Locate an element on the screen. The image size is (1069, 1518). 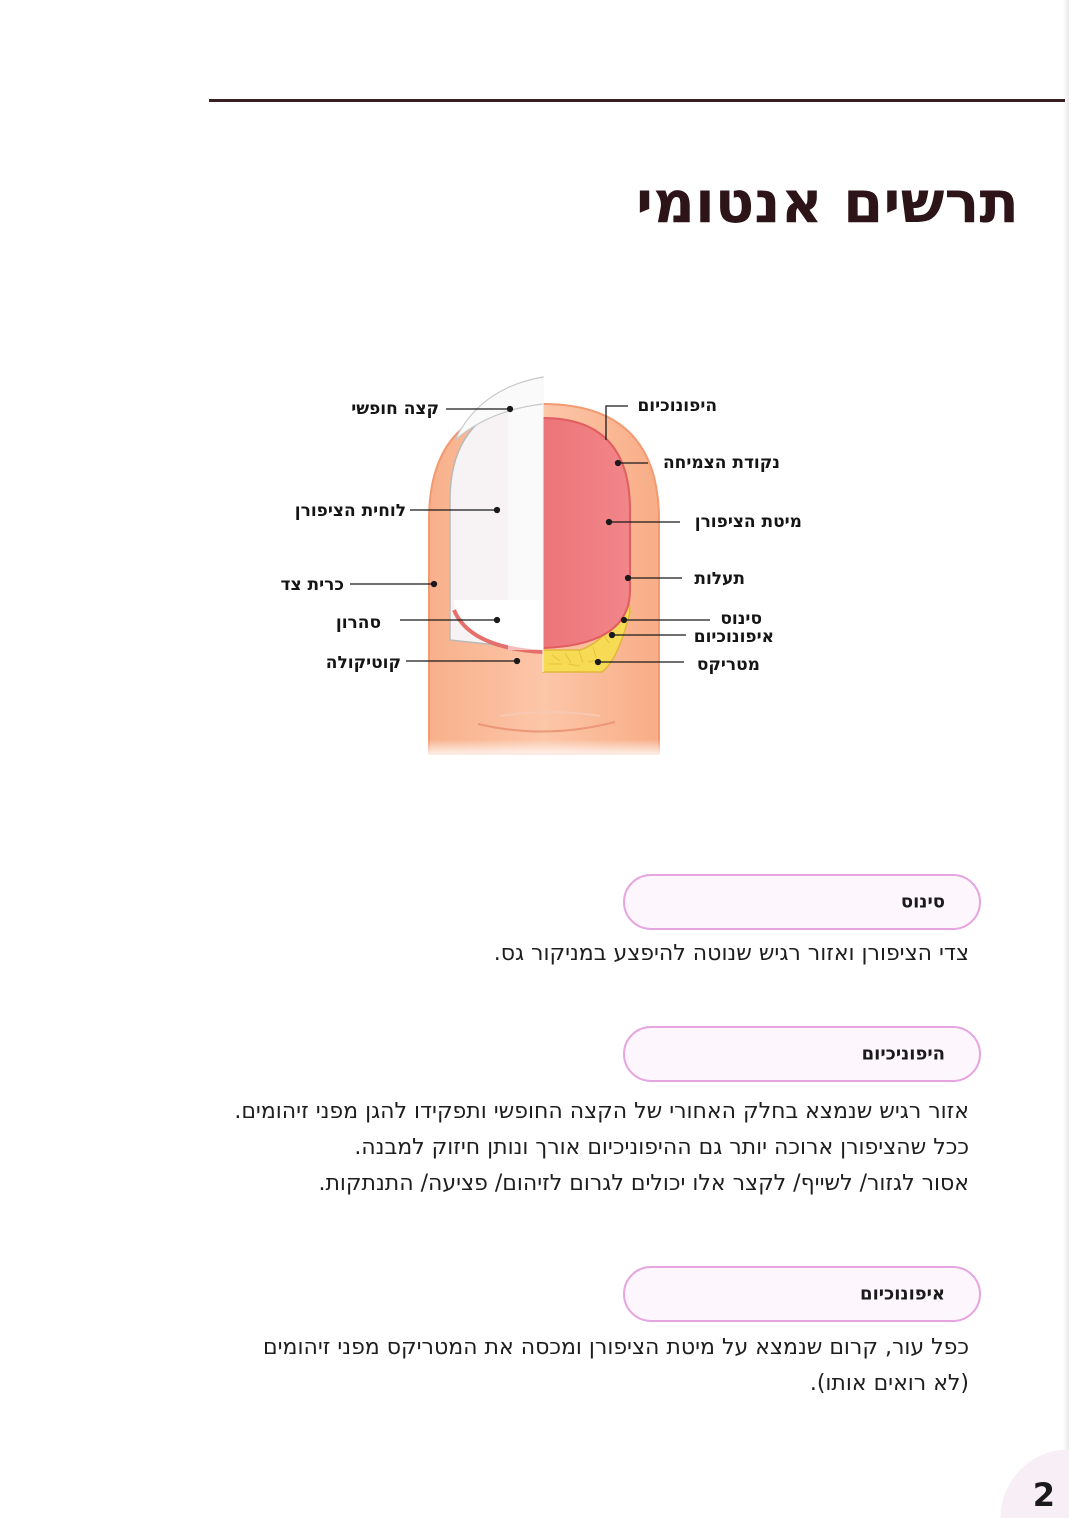
page-number: 2 is located at coordinates (1043, 1495).